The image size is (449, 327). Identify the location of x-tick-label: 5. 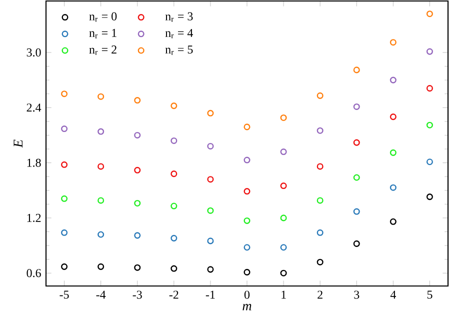
(429, 294).